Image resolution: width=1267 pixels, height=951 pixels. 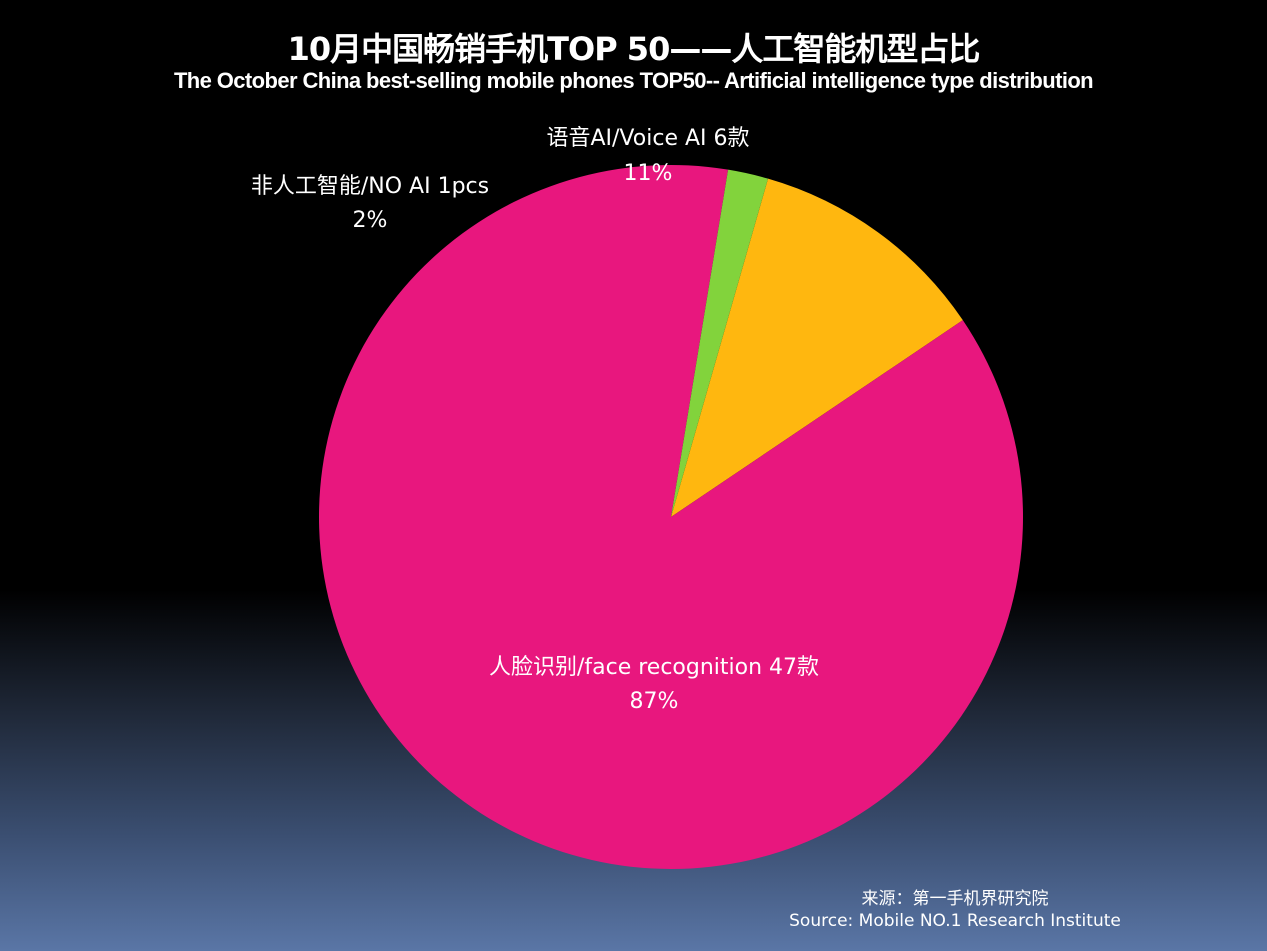 I want to click on slice-name-label: 人脸识别/face recognition 47款, so click(x=654, y=667).